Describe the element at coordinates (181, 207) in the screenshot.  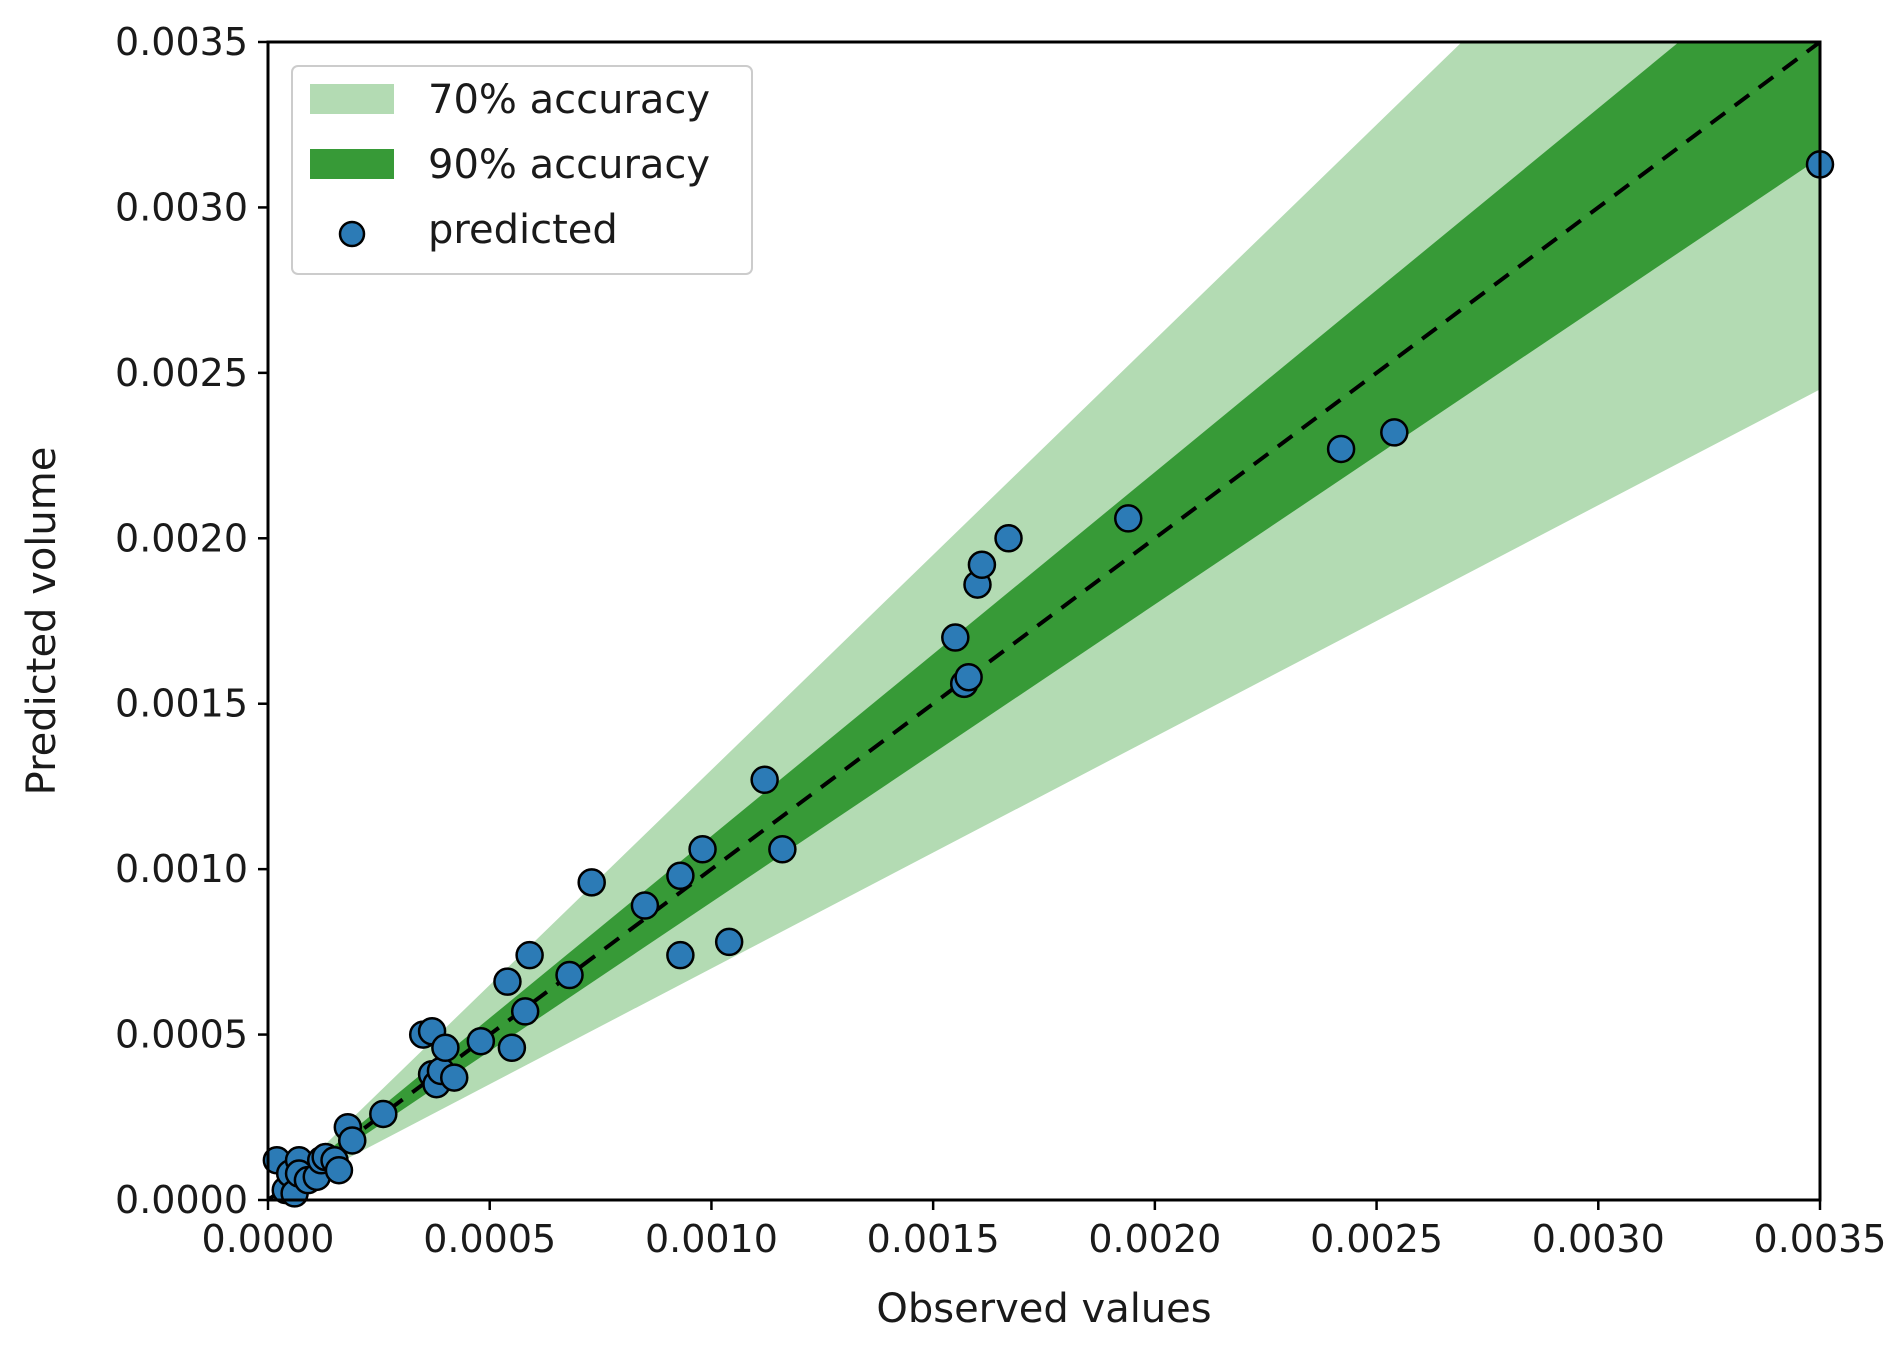
I see `y-tick-label: 0.0030` at that location.